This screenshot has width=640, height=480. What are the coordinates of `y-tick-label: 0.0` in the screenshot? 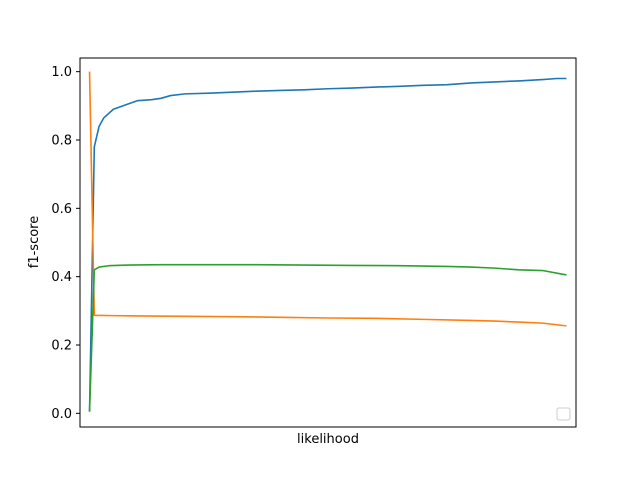 It's located at (61, 414).